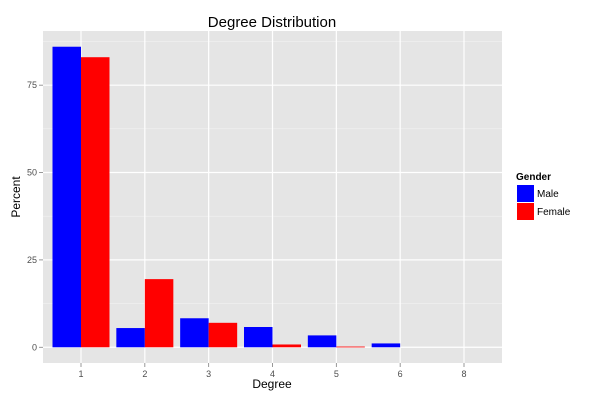 This screenshot has height=400, width=600. What do you see at coordinates (525, 193) in the screenshot?
I see `legend-swatch-male` at bounding box center [525, 193].